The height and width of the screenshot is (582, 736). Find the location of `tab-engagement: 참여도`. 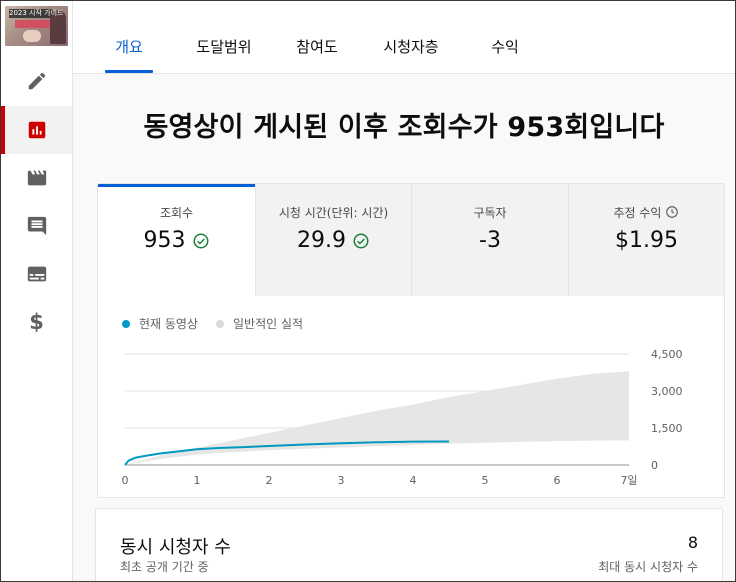

tab-engagement: 참여도 is located at coordinates (317, 55).